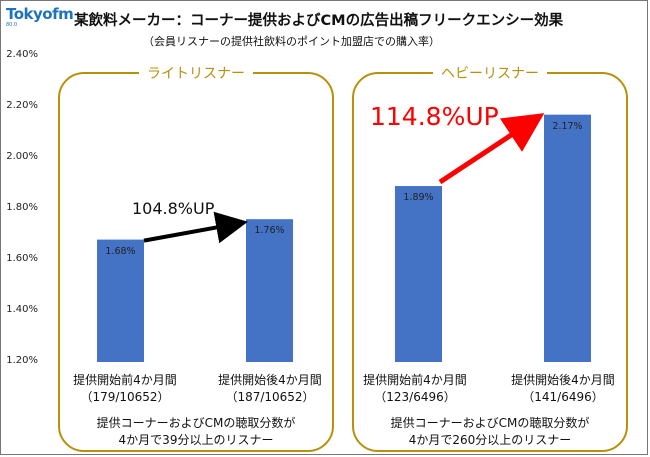 Image resolution: width=650 pixels, height=457 pixels. What do you see at coordinates (12, 25) in the screenshot?
I see `logo-sub: 80.0` at bounding box center [12, 25].